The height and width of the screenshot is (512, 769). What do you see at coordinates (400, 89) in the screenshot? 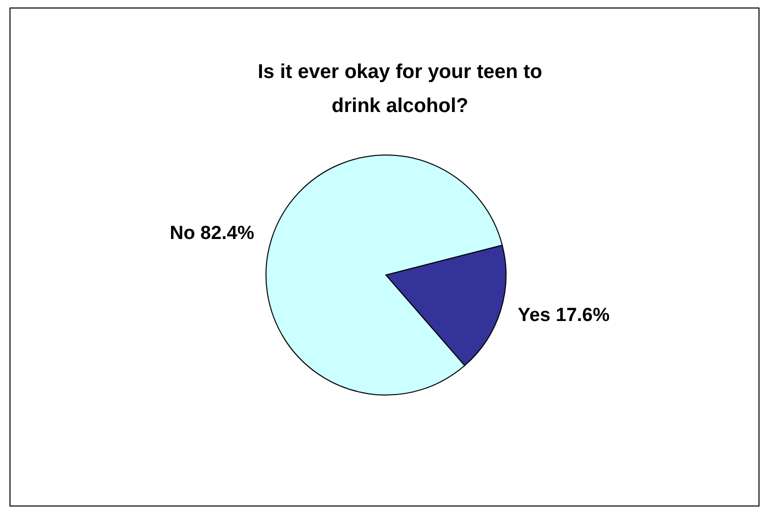
I see `chart-title: Is it ever okay for your teen to drink alcohol?` at bounding box center [400, 89].